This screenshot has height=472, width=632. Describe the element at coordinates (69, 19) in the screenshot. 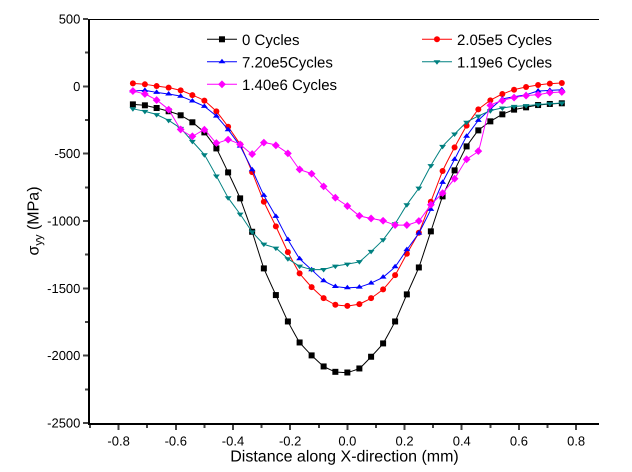

I see `y-tick-label: 500` at that location.